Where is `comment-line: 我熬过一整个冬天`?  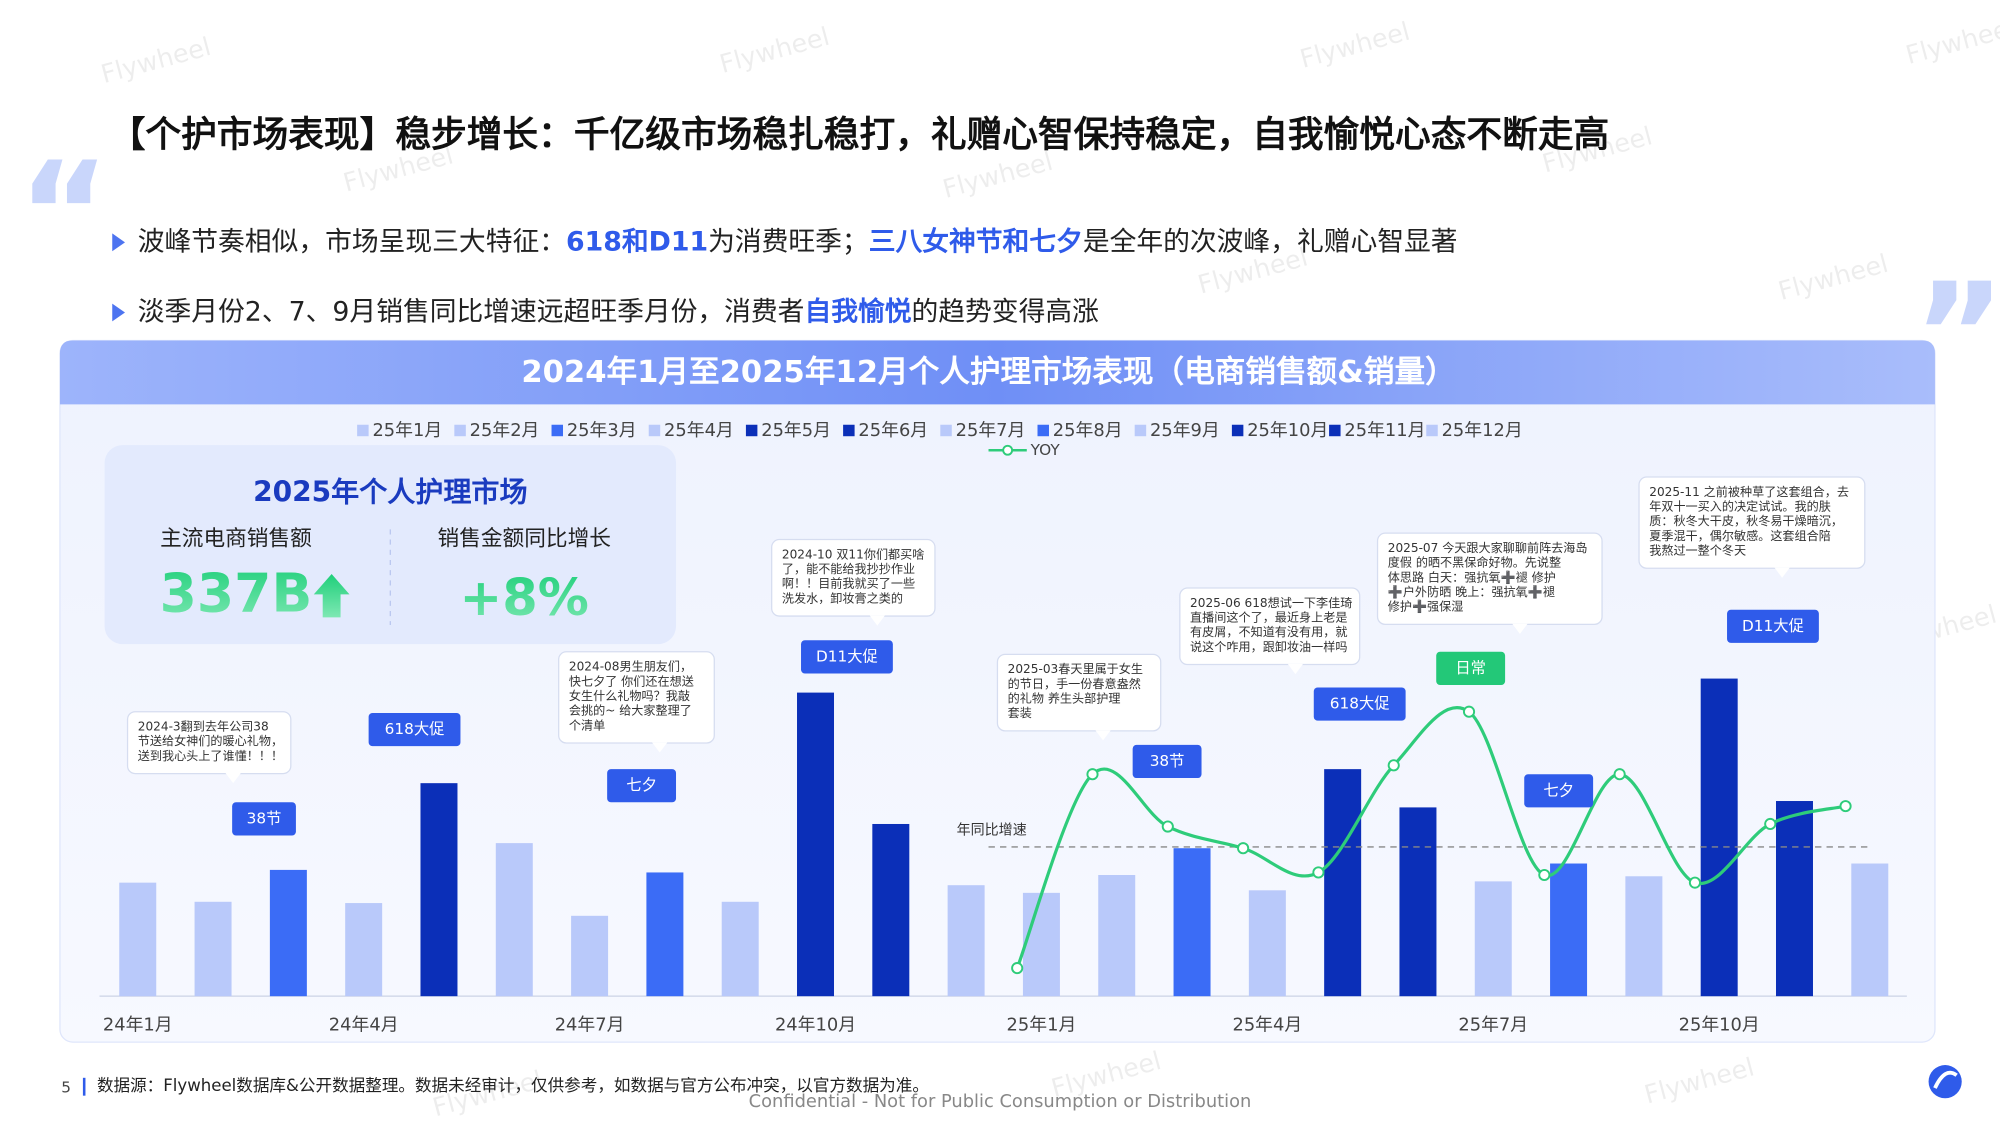 comment-line: 我熬过一整个冬天 is located at coordinates (1697, 550).